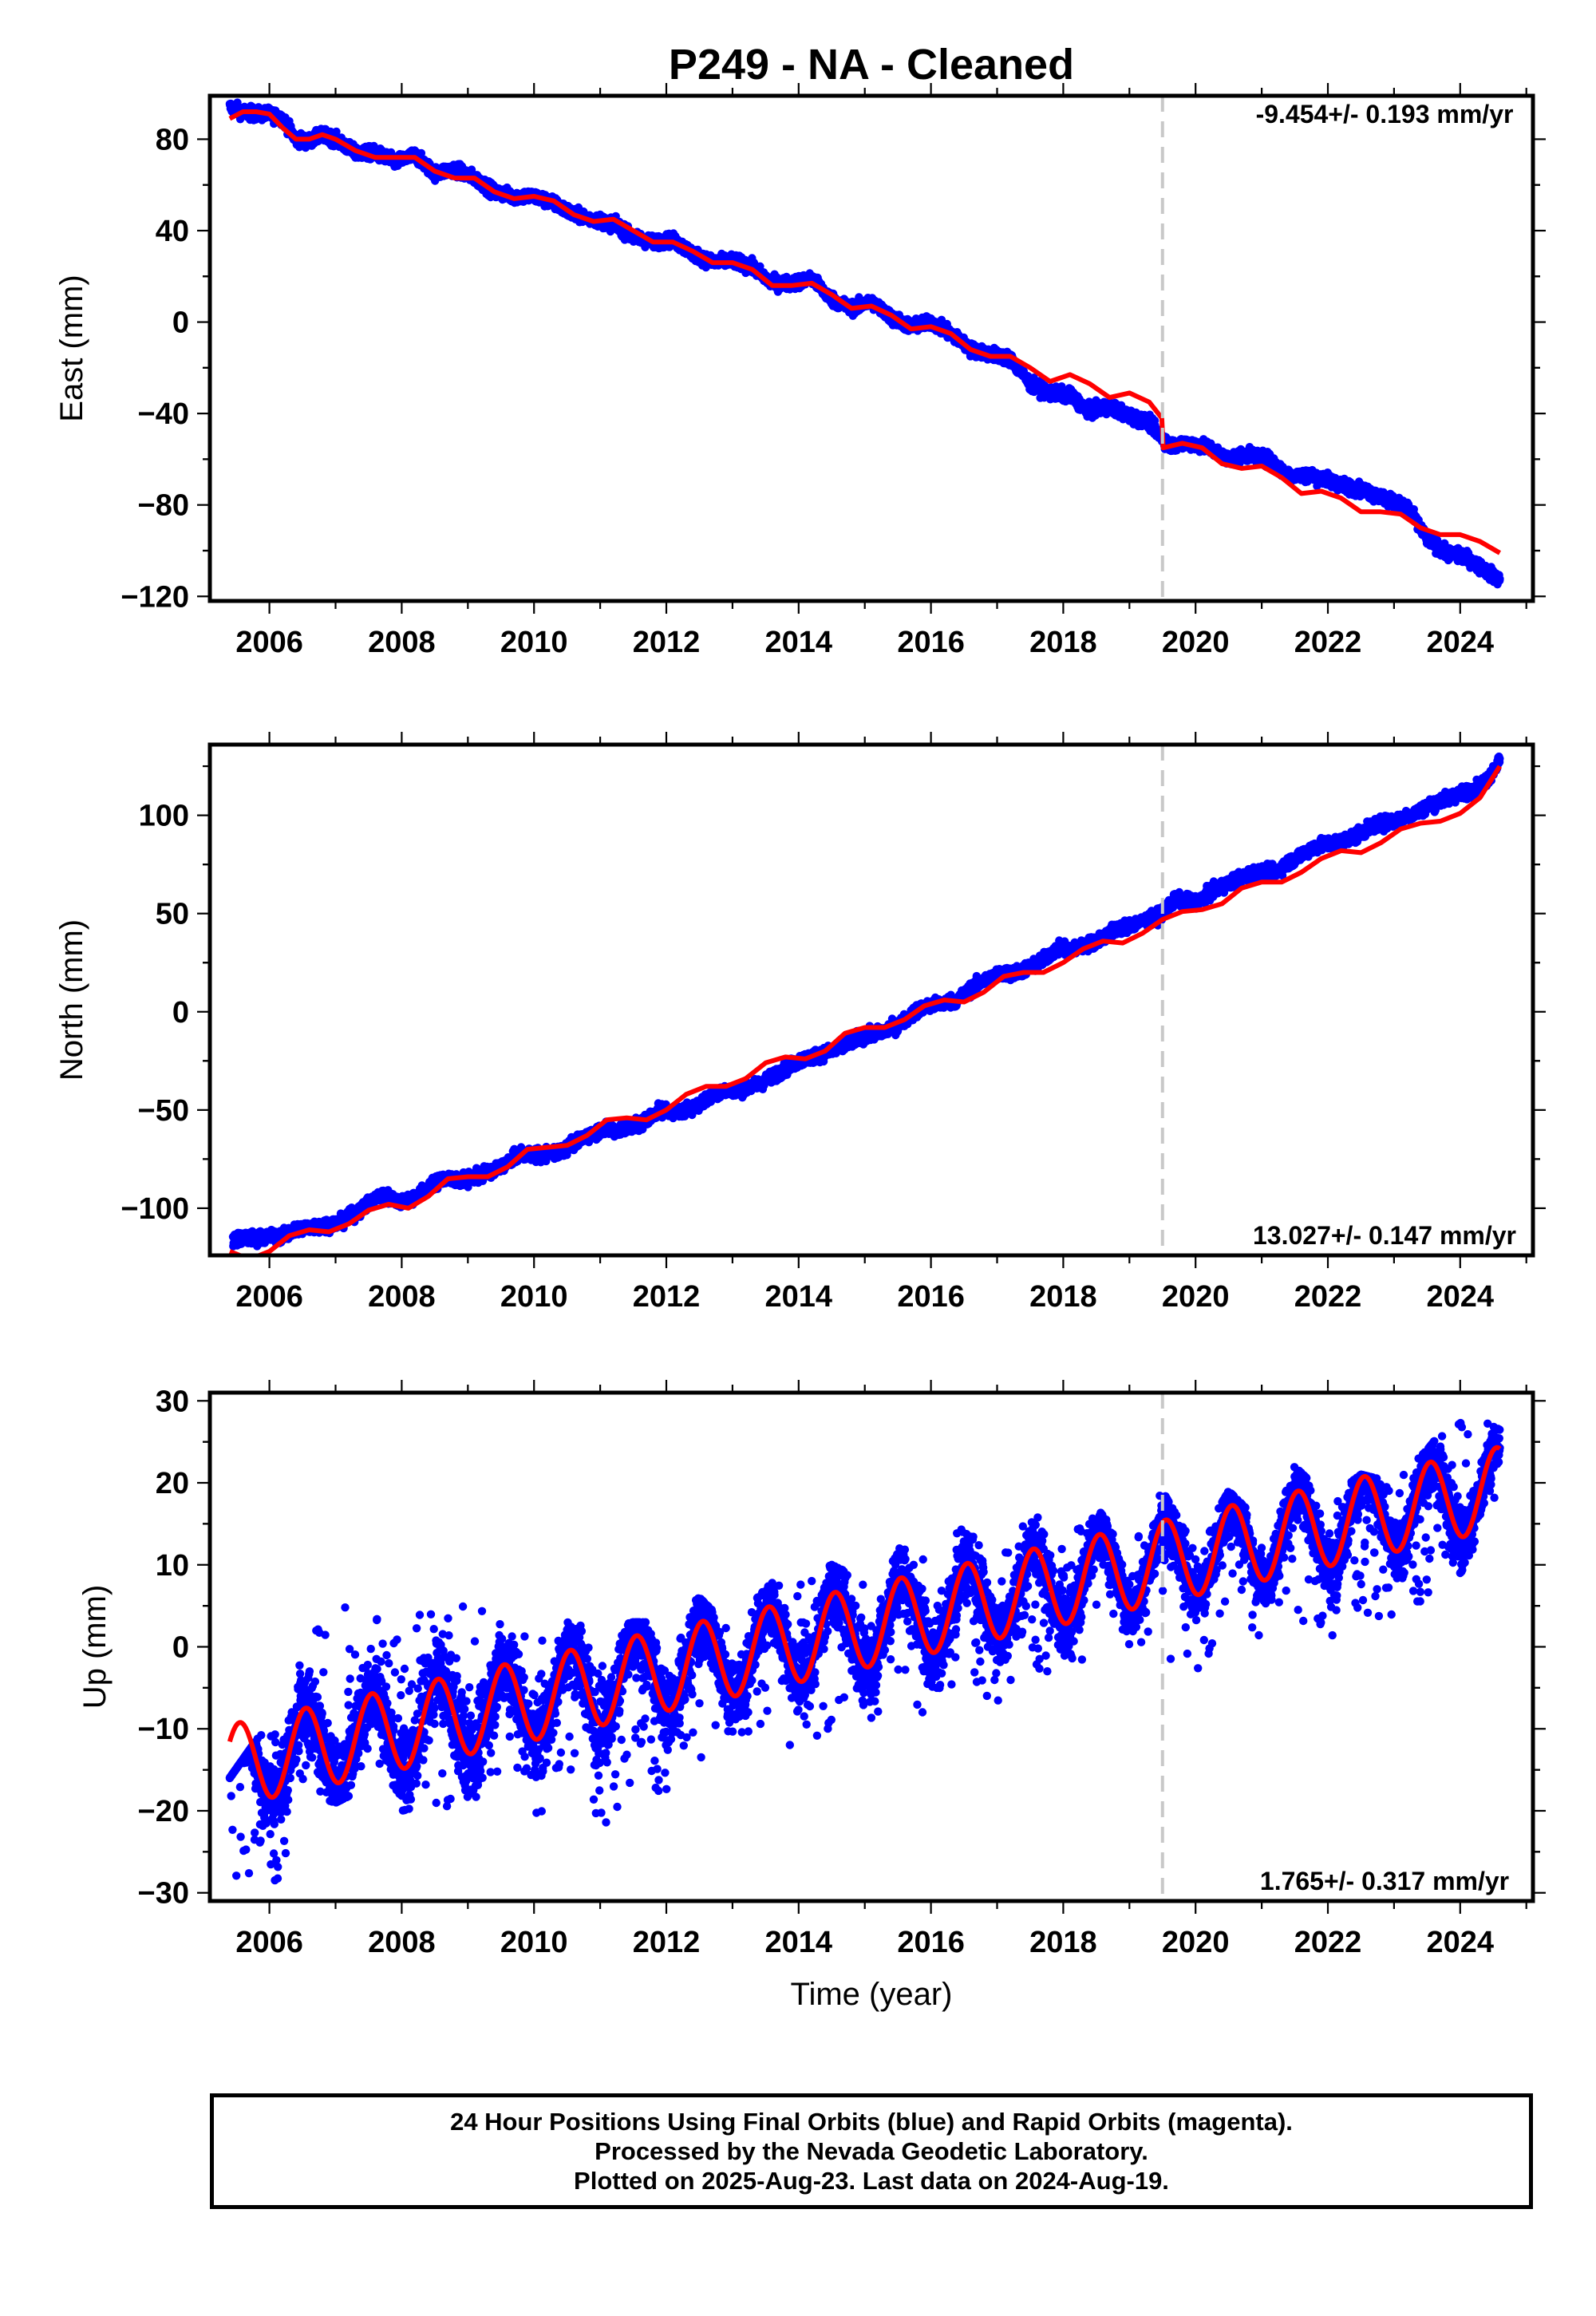  I want to click on y-tick-label: −40, so click(163, 414).